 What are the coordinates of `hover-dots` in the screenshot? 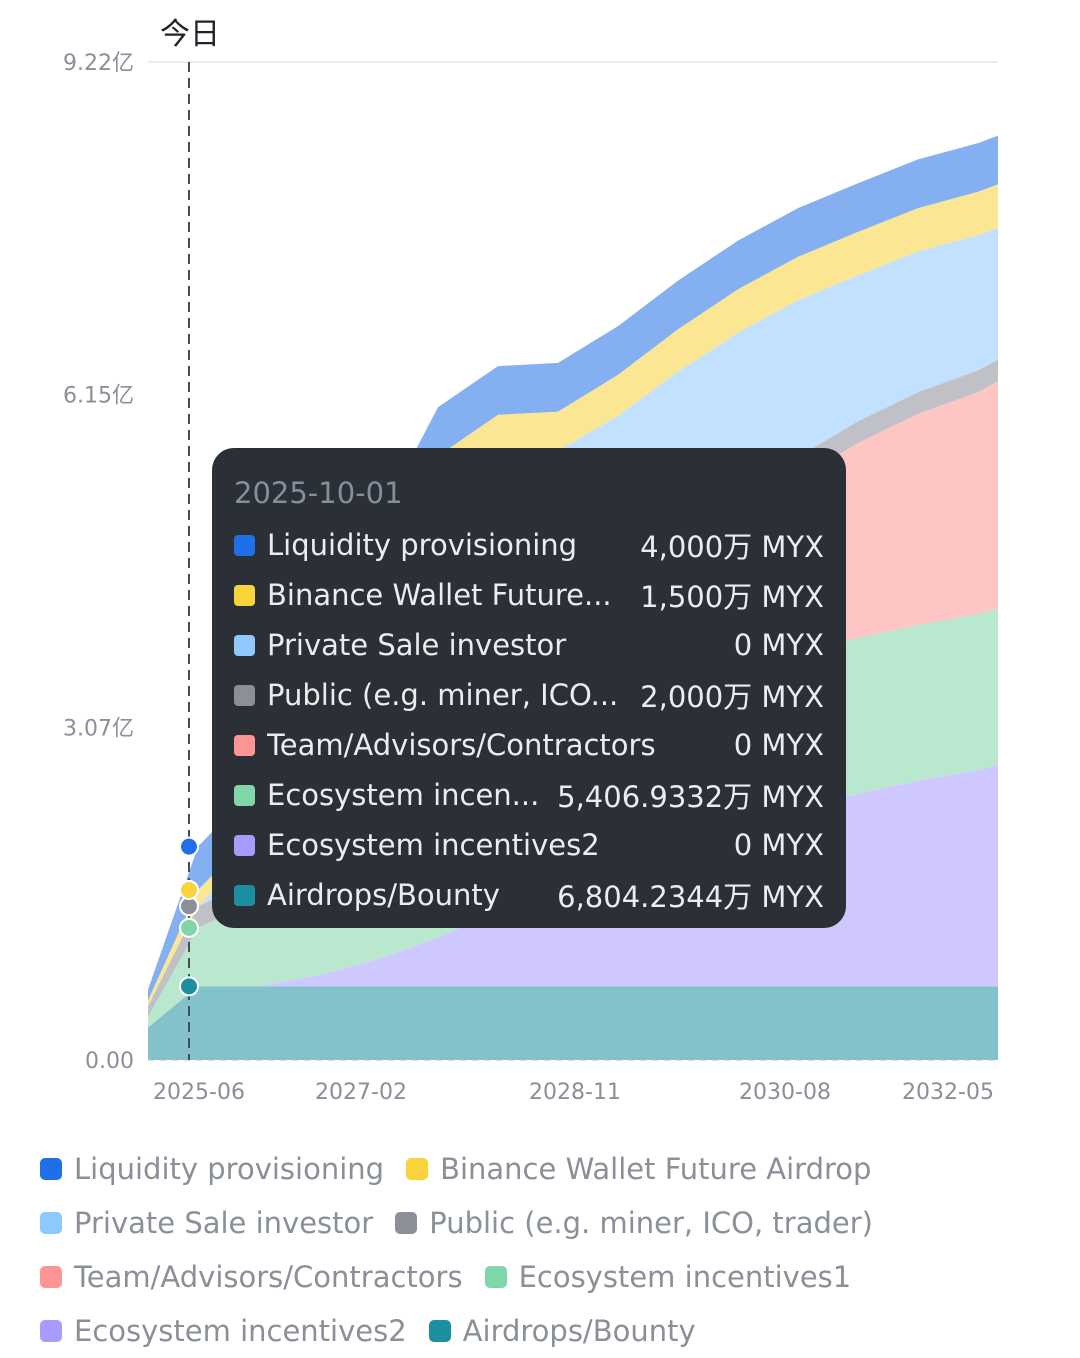 It's located at (189, 916).